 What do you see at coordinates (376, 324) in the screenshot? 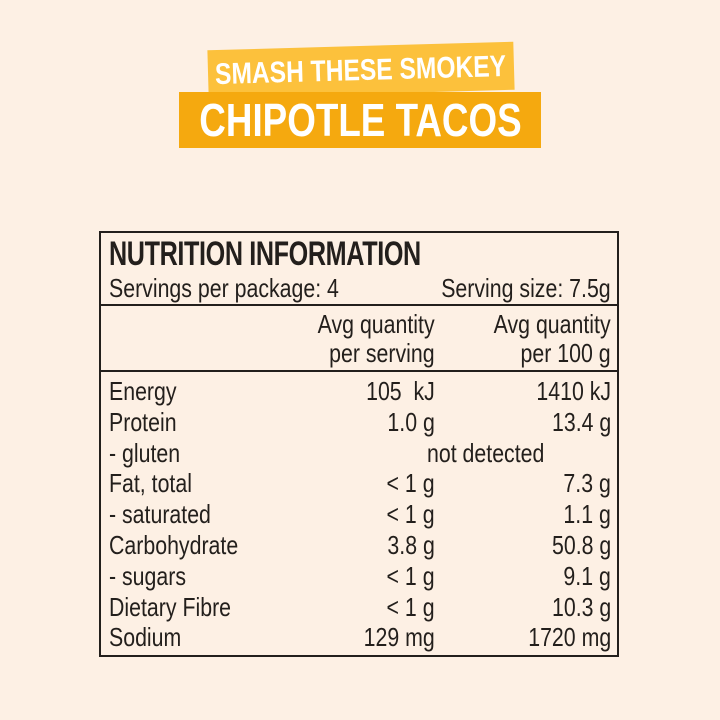
I see `header-per-serving-line1: Avg quantity` at bounding box center [376, 324].